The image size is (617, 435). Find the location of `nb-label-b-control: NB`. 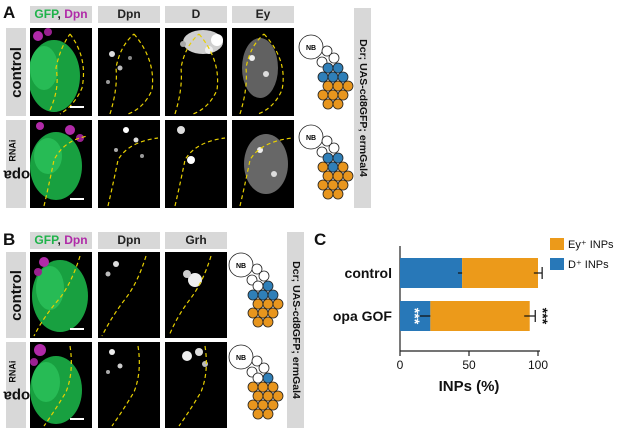

nb-label-b-control: NB is located at coordinates (241, 266).